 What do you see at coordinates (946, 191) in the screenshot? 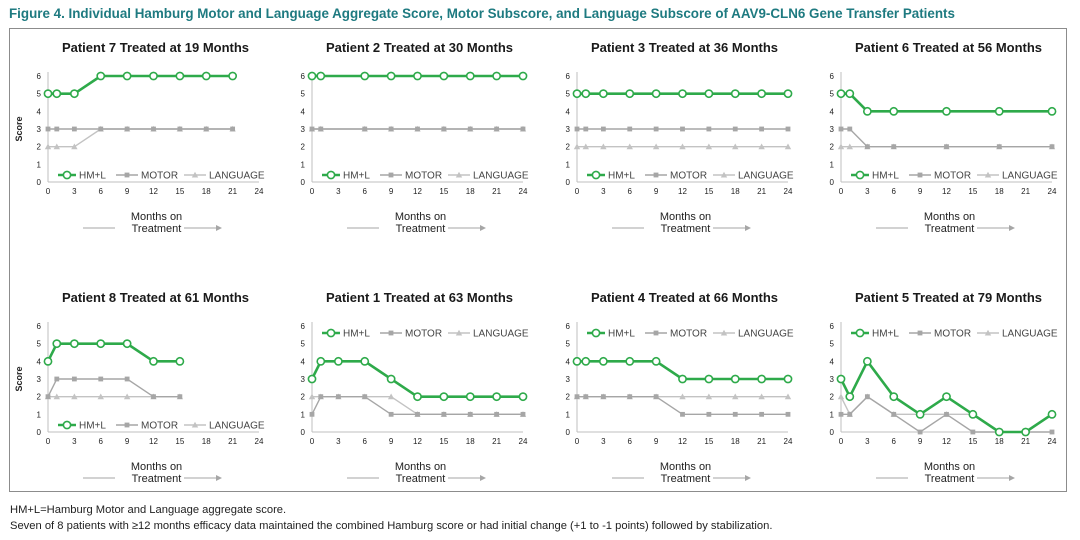
I see `x-tick-label: 12` at bounding box center [946, 191].